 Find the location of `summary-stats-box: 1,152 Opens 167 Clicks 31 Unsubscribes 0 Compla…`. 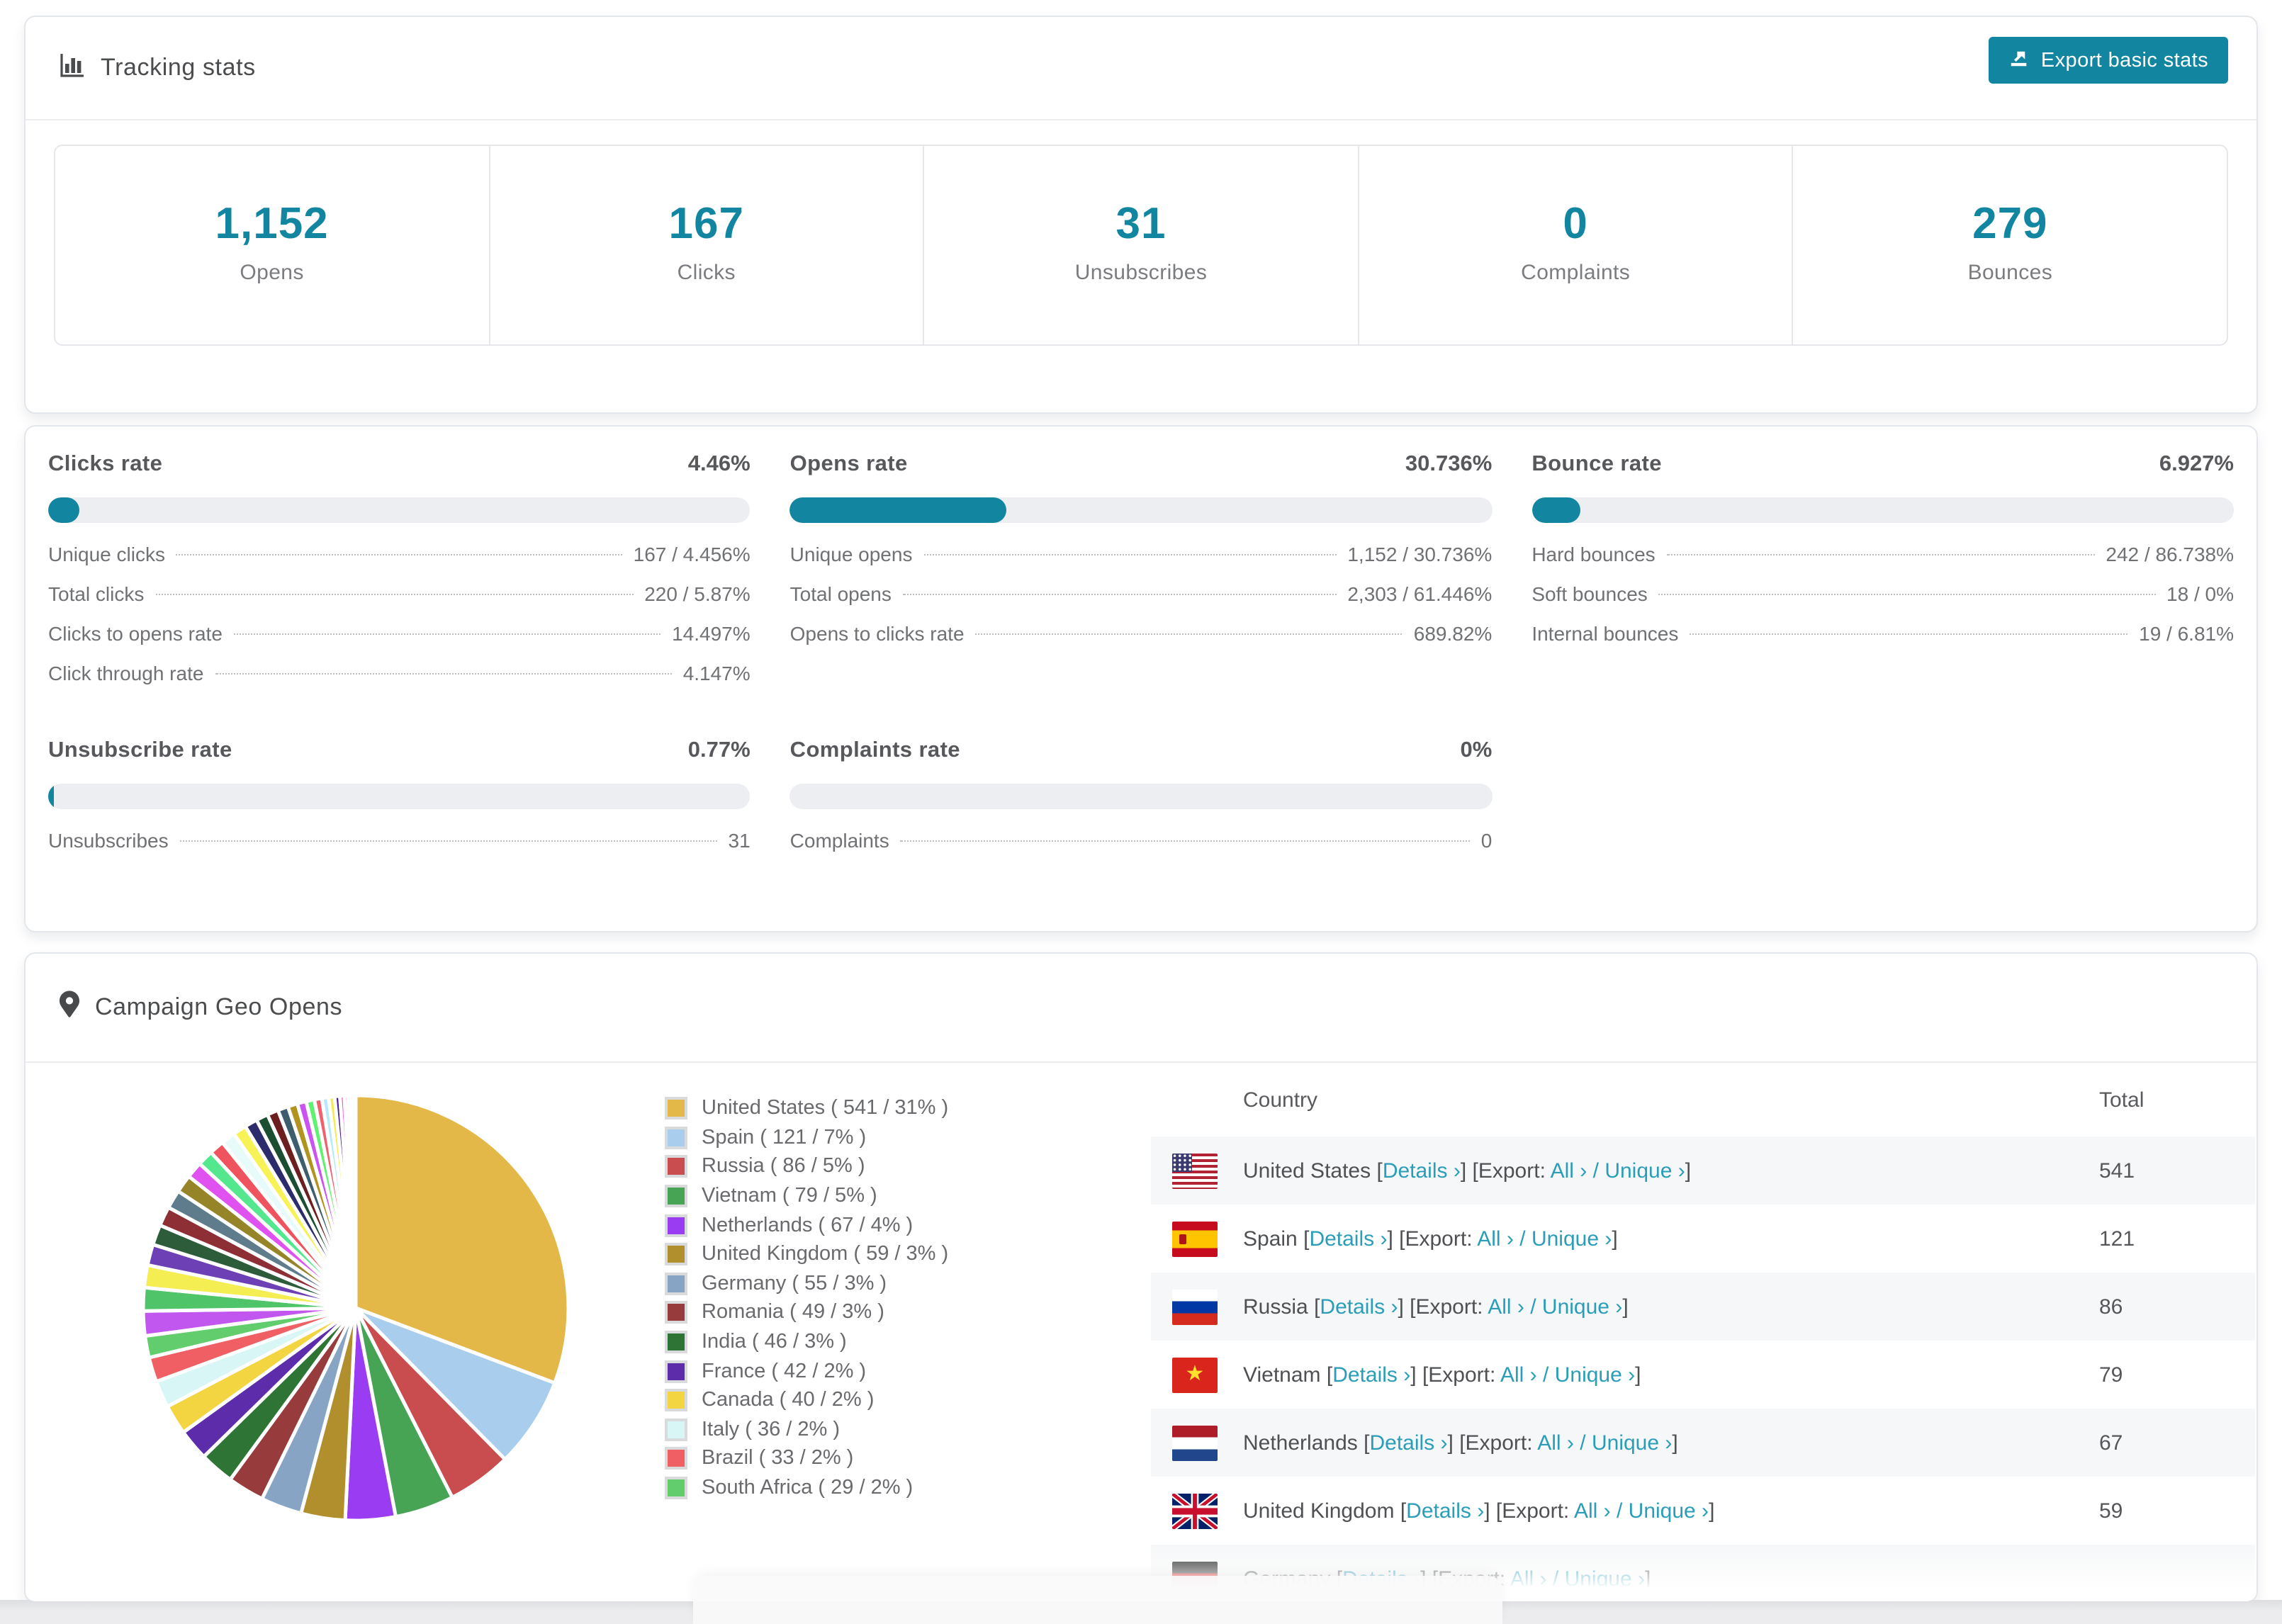

summary-stats-box: 1,152 Opens 167 Clicks 31 Unsubscribes 0 Compla… is located at coordinates (1141, 245).